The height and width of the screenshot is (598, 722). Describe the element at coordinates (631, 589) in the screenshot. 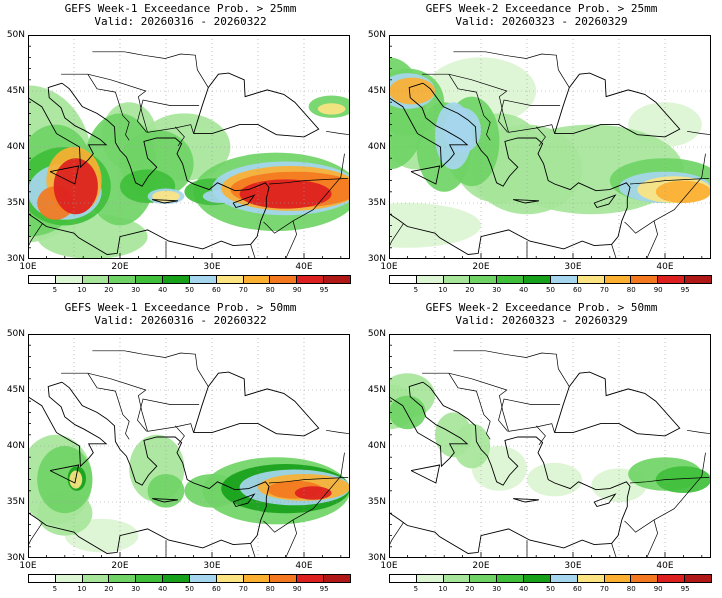

I see `colorbar-tick-label: 80` at that location.